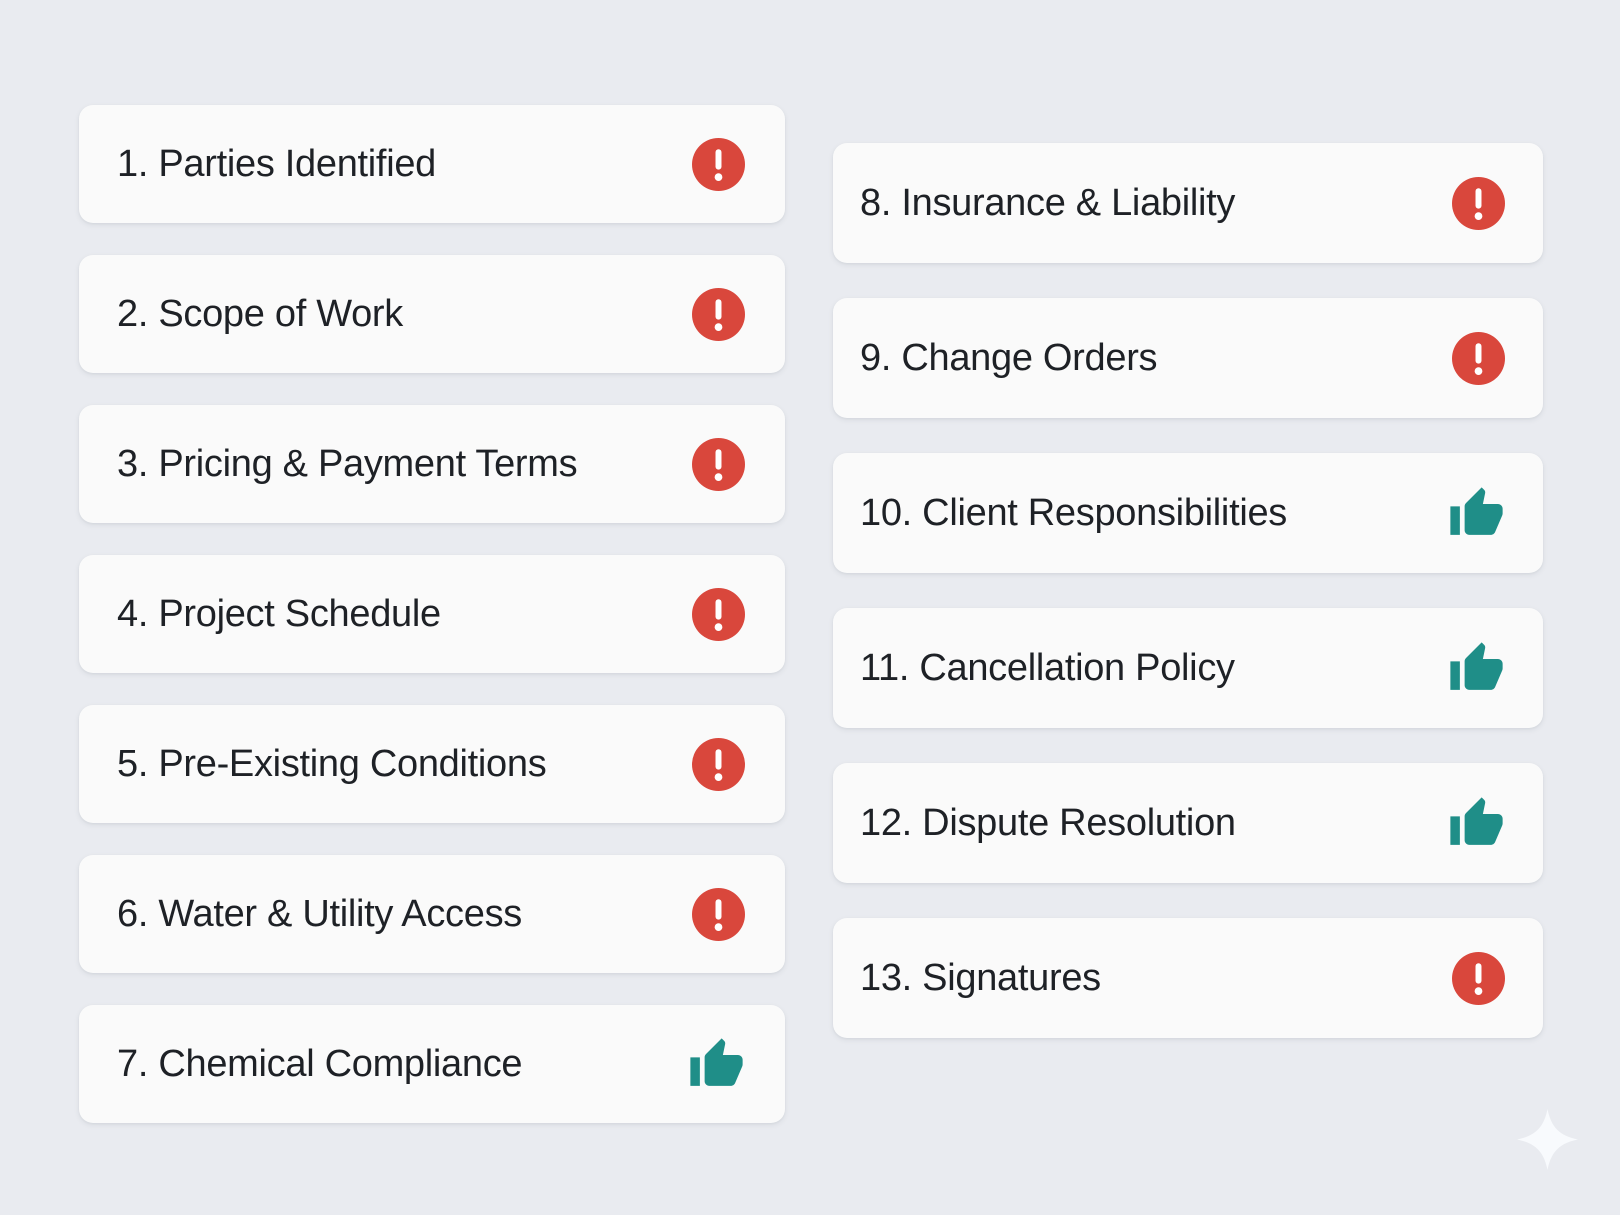 This screenshot has height=1215, width=1620. I want to click on checklist-item-label: 8. Insurance & Liability, so click(1048, 202).